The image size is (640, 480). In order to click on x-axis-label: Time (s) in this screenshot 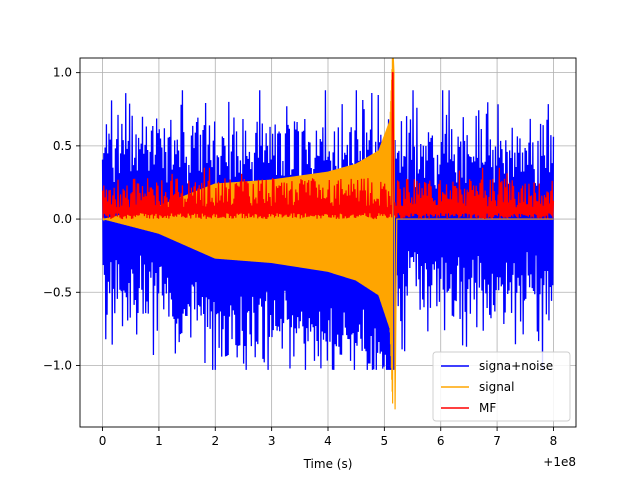, I will do `click(328, 464)`.